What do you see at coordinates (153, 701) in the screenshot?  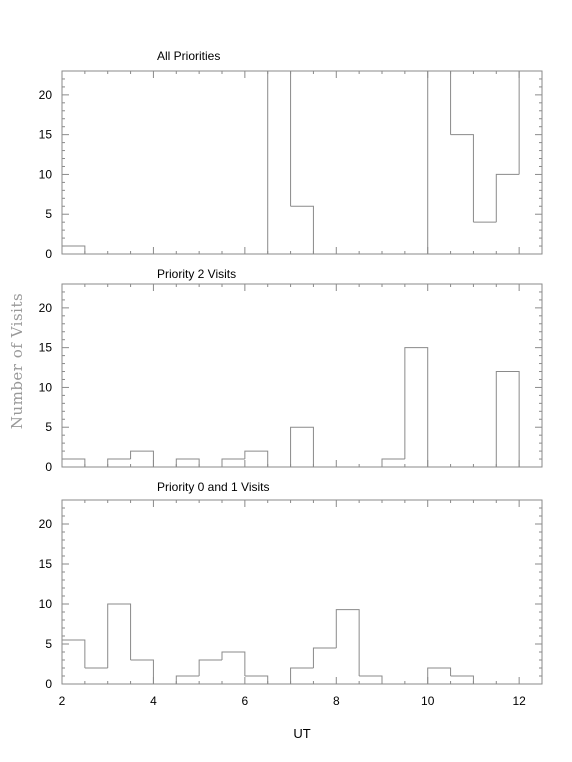 I see `panel-3-xtick-label: 4` at bounding box center [153, 701].